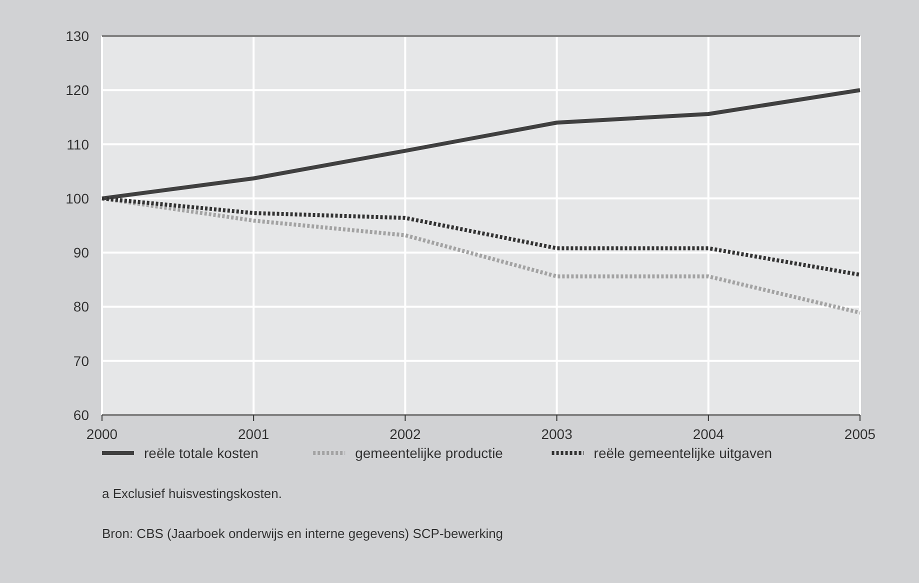 The width and height of the screenshot is (919, 583). What do you see at coordinates (78, 90) in the screenshot?
I see `y-tick-label: 120` at bounding box center [78, 90].